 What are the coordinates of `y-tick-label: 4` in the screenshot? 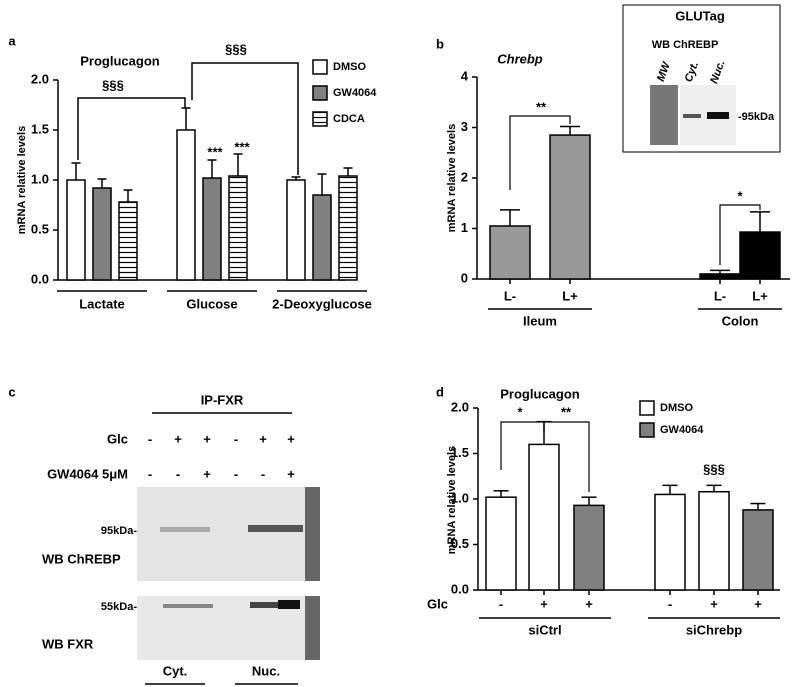 It's located at (465, 75).